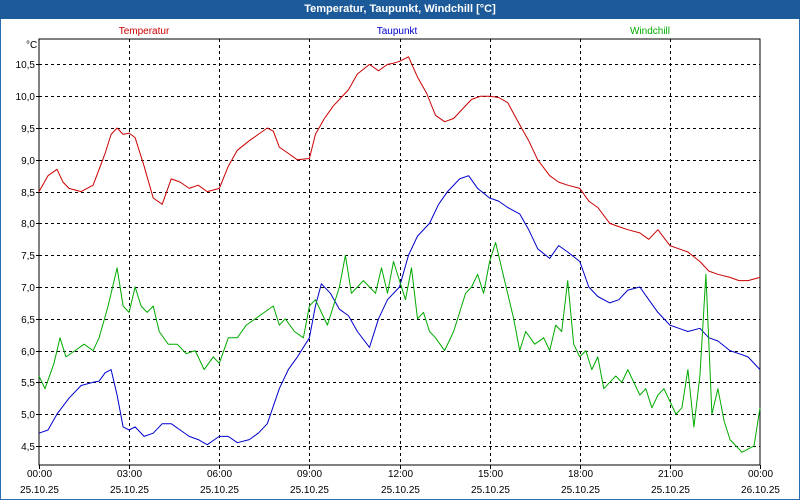 The height and width of the screenshot is (500, 800). Describe the element at coordinates (397, 31) in the screenshot. I see `legend-entry-taupunkt: Taupunkt` at that location.